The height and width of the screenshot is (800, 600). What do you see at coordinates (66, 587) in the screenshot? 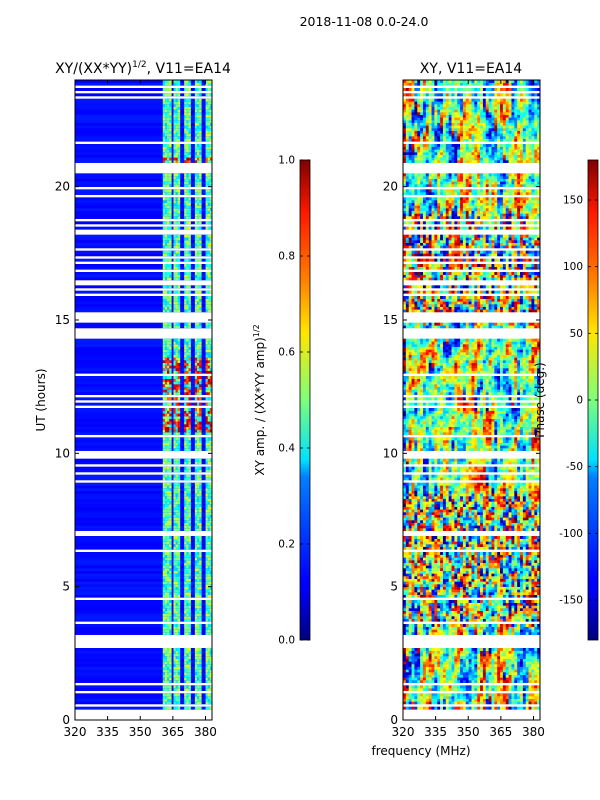
I see `y-tick-label: 5` at bounding box center [66, 587].